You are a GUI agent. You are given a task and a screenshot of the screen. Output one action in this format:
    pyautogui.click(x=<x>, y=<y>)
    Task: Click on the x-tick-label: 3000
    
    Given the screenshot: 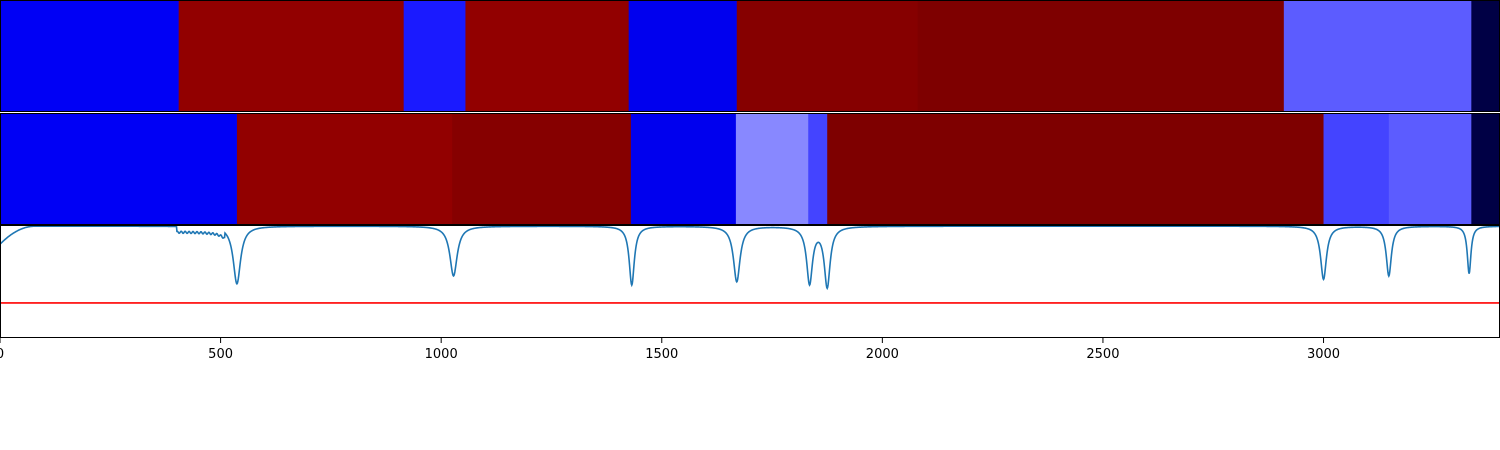 What is the action you would take?
    pyautogui.click(x=1323, y=354)
    